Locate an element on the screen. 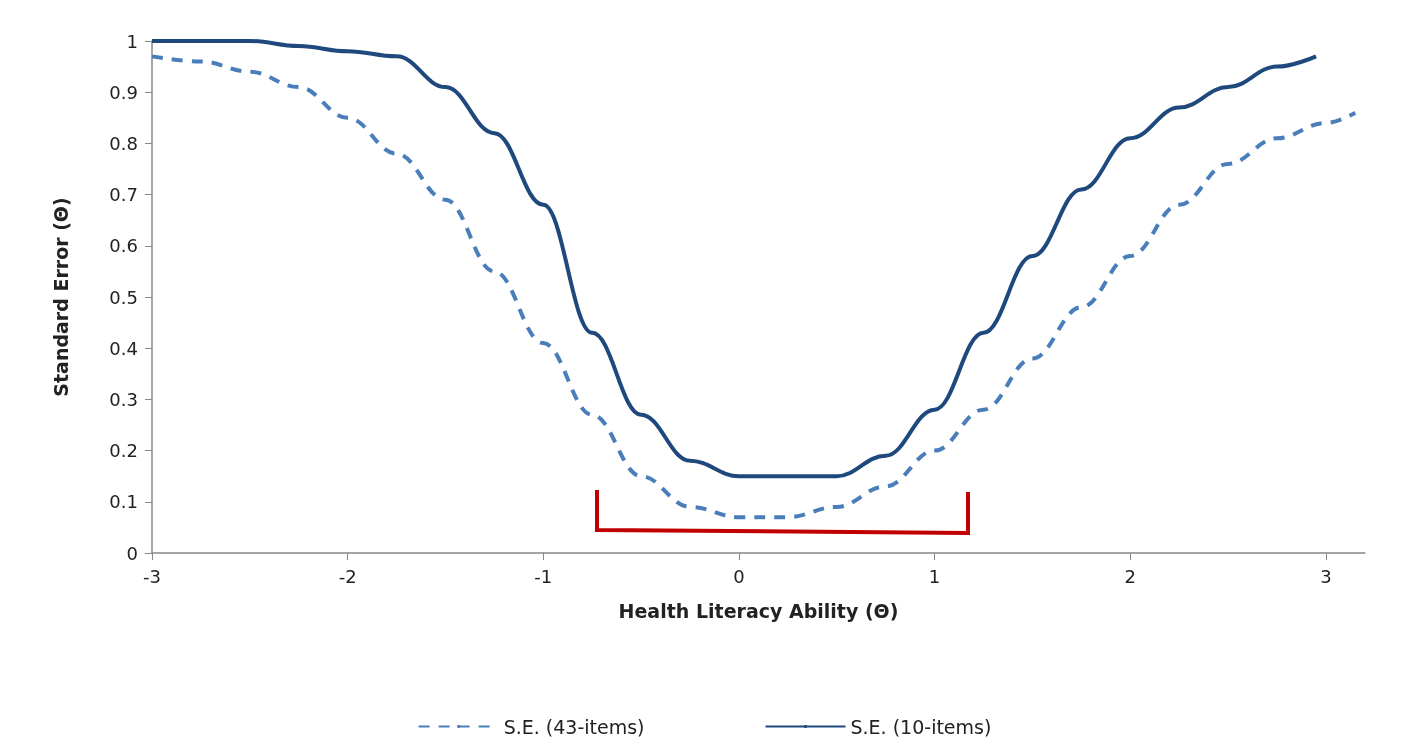  y-axis-title: Standard Error (Θ) is located at coordinates (60, 297).